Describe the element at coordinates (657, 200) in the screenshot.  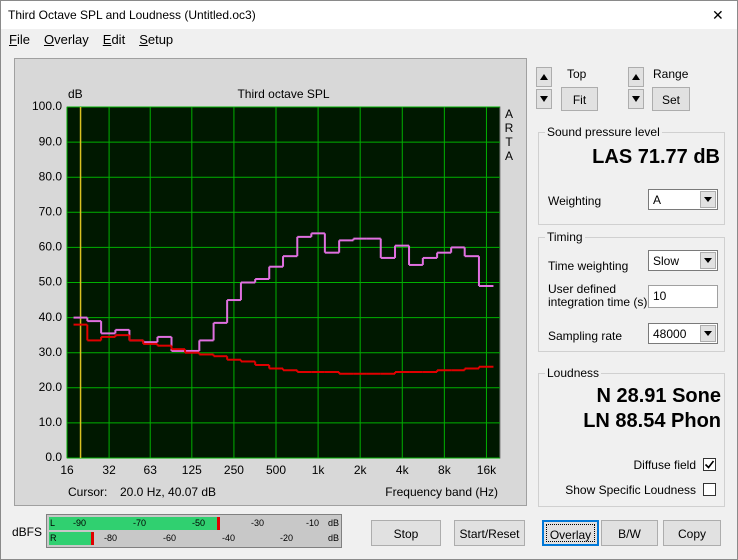
I see `select-value: A` at that location.